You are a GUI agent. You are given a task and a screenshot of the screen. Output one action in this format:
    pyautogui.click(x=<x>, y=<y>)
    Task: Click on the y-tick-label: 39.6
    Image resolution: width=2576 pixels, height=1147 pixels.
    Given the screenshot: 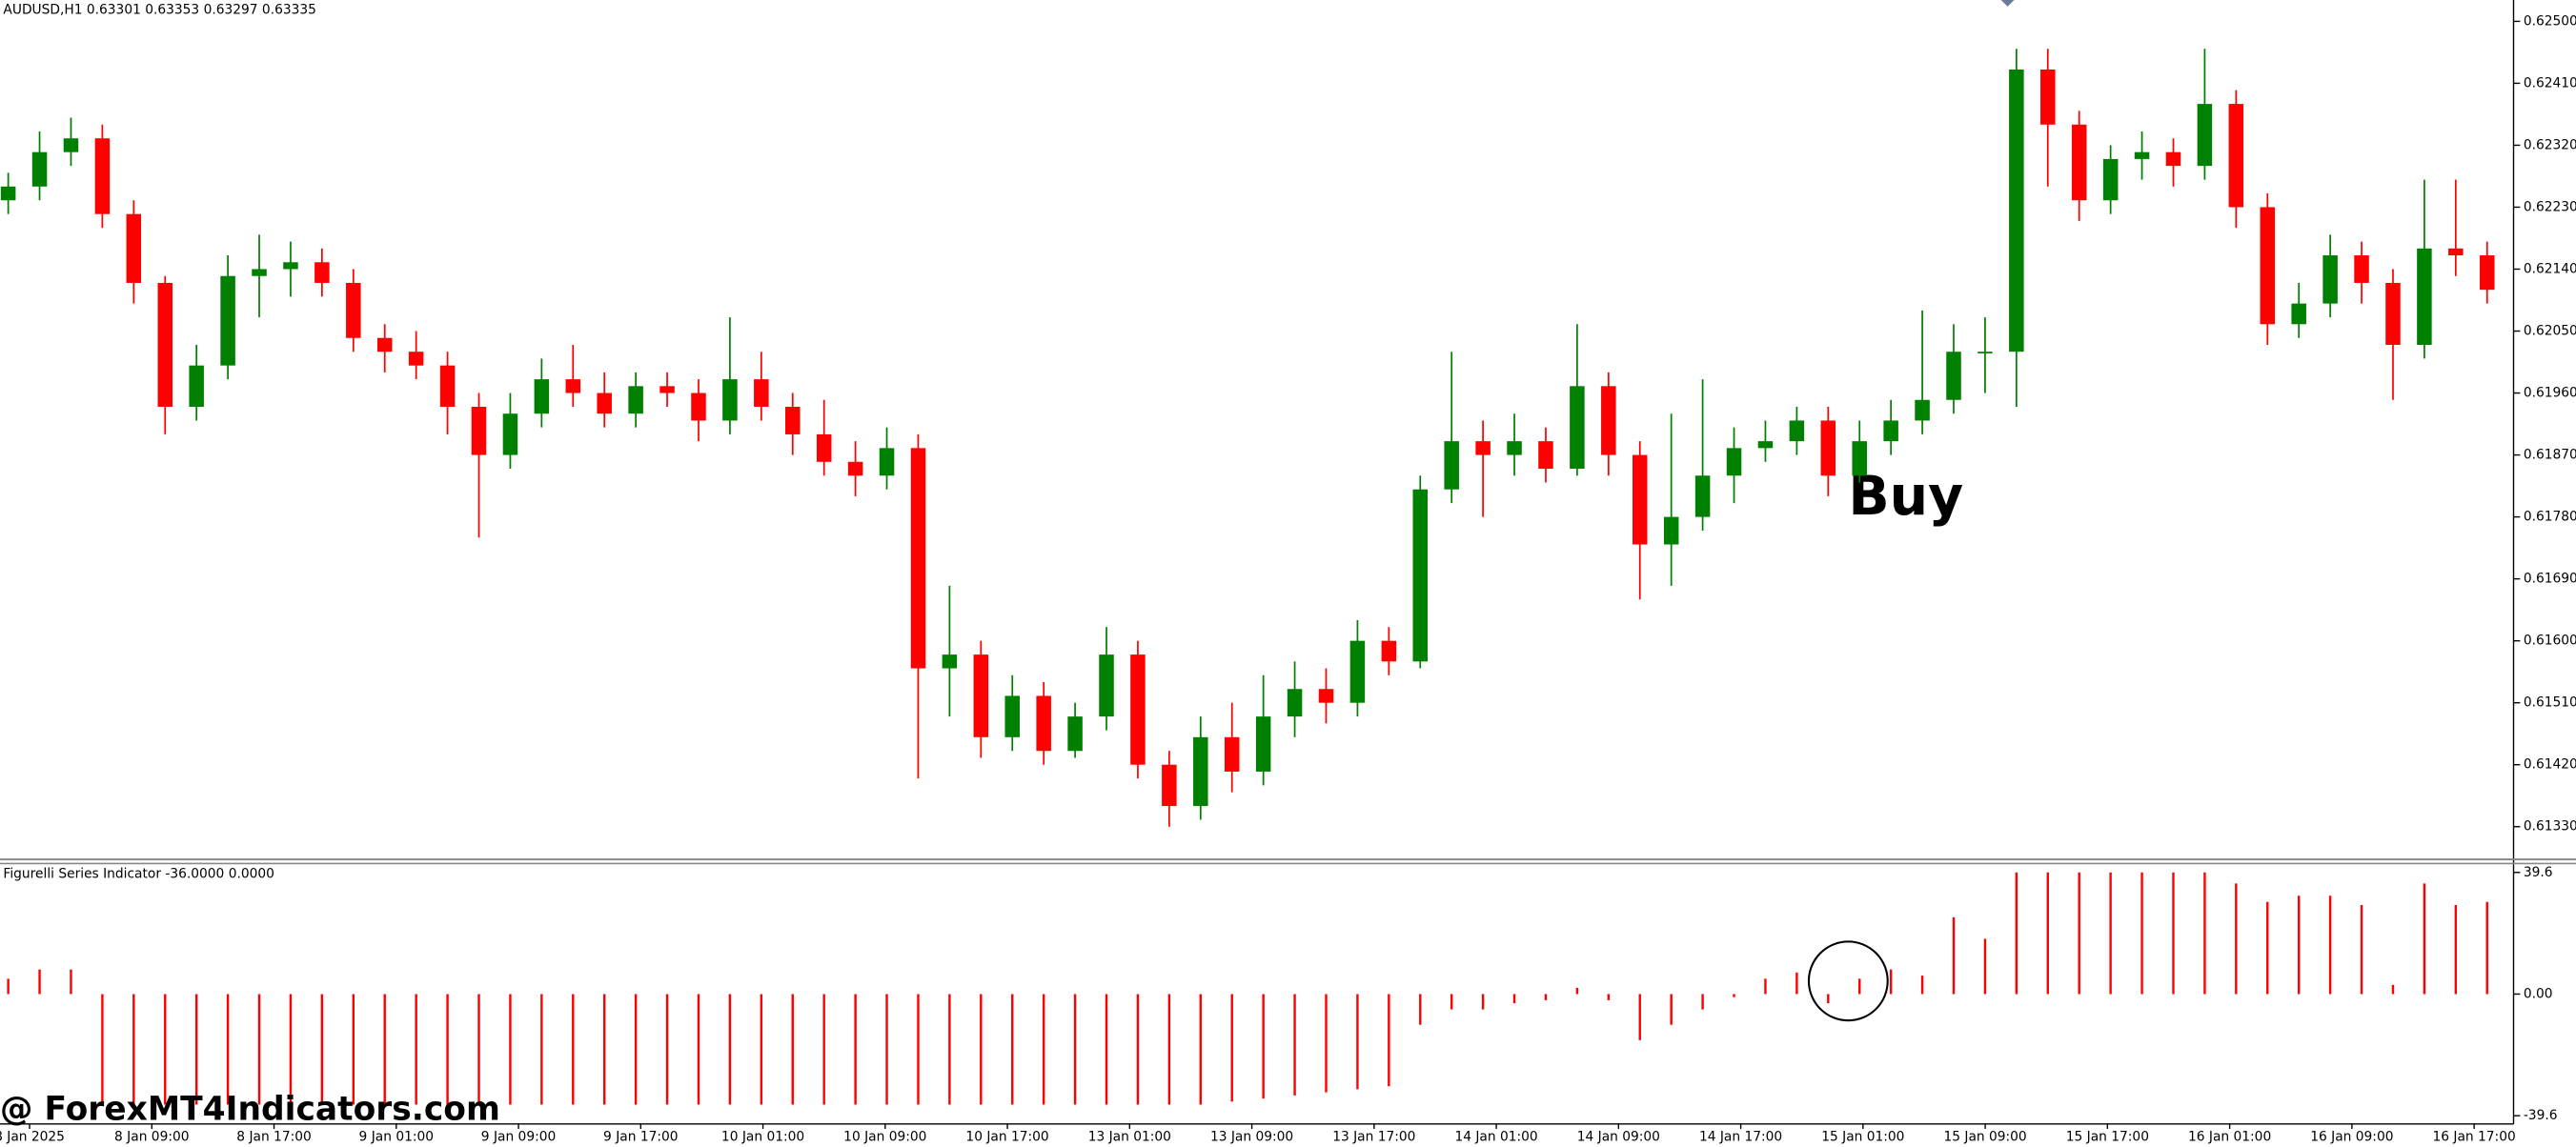 What is the action you would take?
    pyautogui.click(x=2539, y=872)
    